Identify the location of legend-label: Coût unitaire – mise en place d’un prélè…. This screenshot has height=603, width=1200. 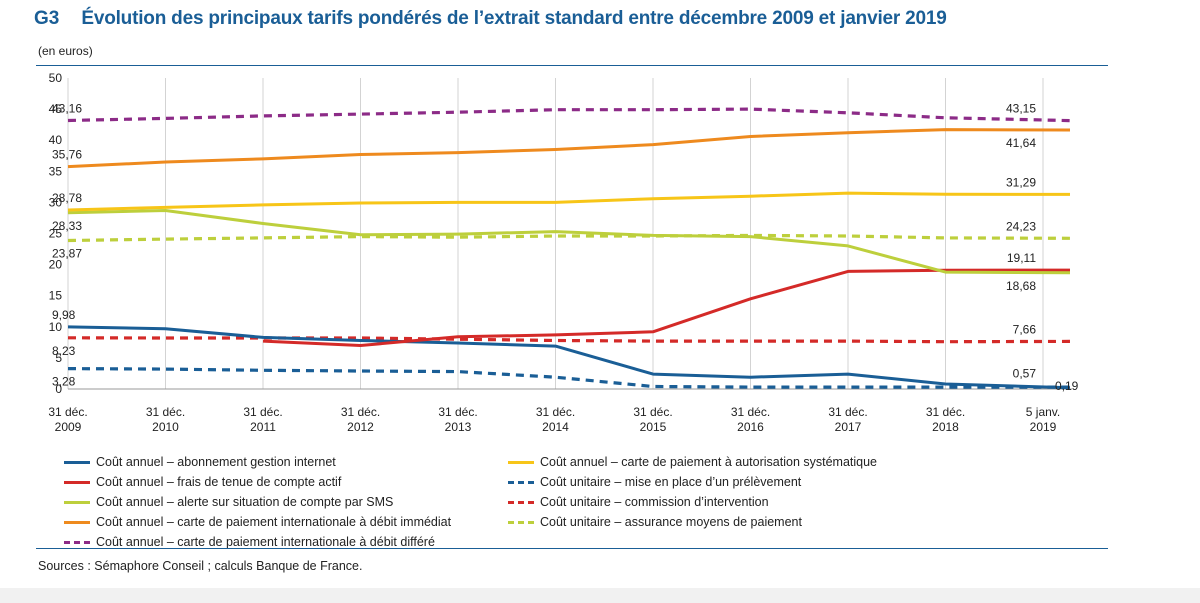
(671, 482).